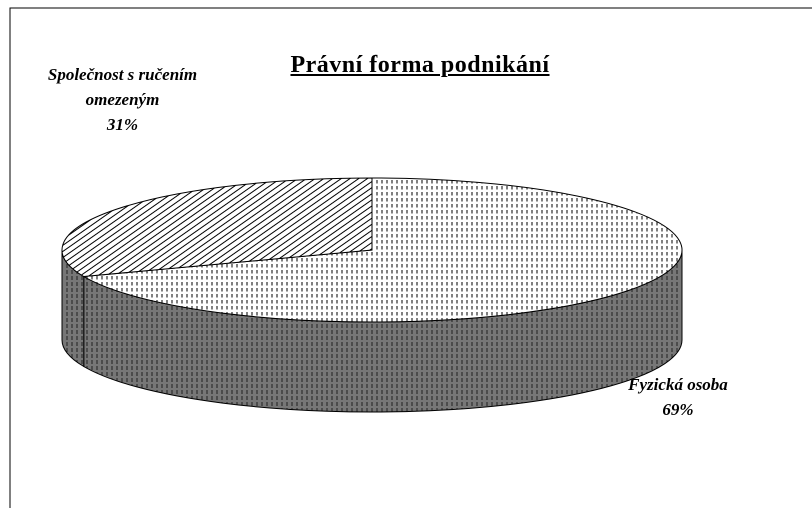 This screenshot has width=812, height=508. I want to click on slice-label: Společnost s ručením omezeným 31%, so click(122, 99).